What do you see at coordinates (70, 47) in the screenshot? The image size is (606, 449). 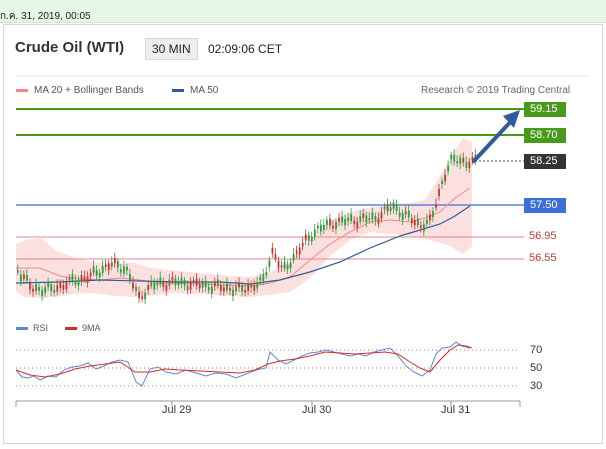 I see `page-title: Crude Oil (WTI)` at bounding box center [70, 47].